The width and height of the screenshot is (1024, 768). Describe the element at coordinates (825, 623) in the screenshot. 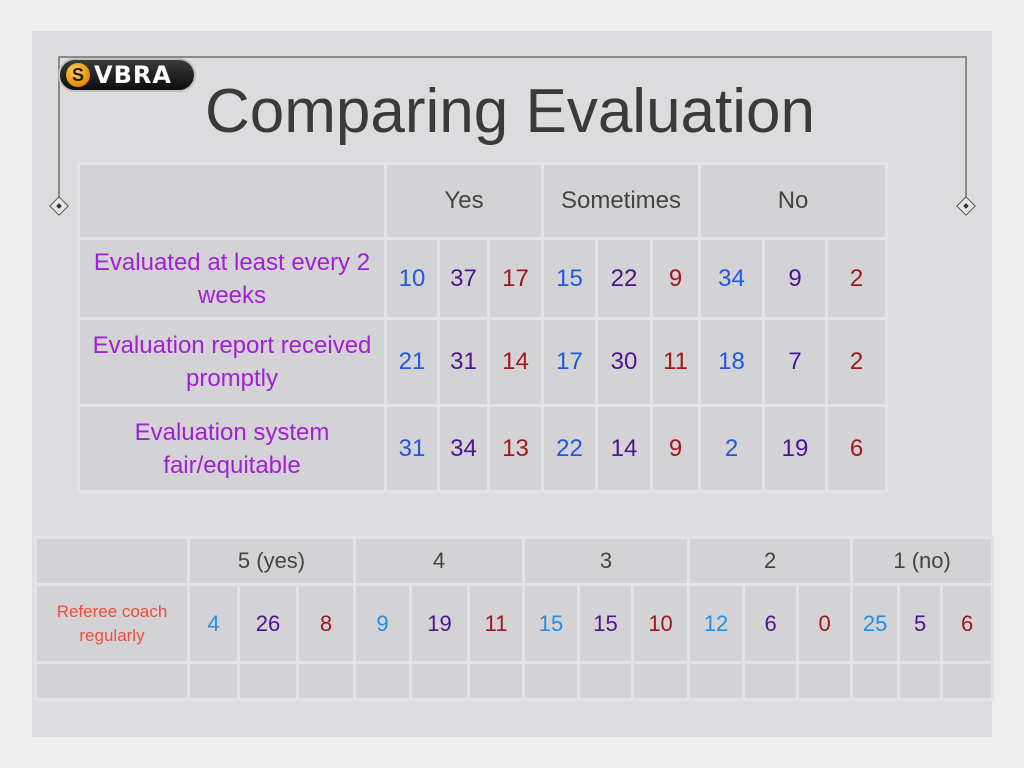

I see `table-cell: 0` at that location.